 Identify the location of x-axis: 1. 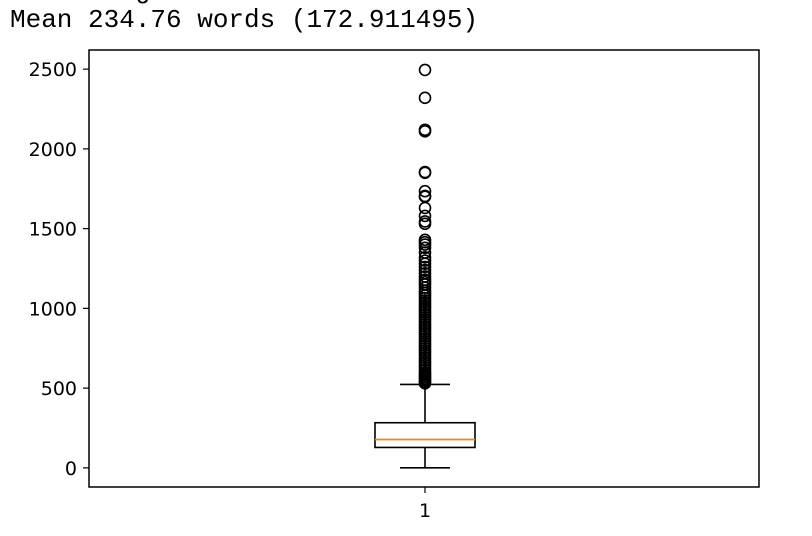
(425, 504).